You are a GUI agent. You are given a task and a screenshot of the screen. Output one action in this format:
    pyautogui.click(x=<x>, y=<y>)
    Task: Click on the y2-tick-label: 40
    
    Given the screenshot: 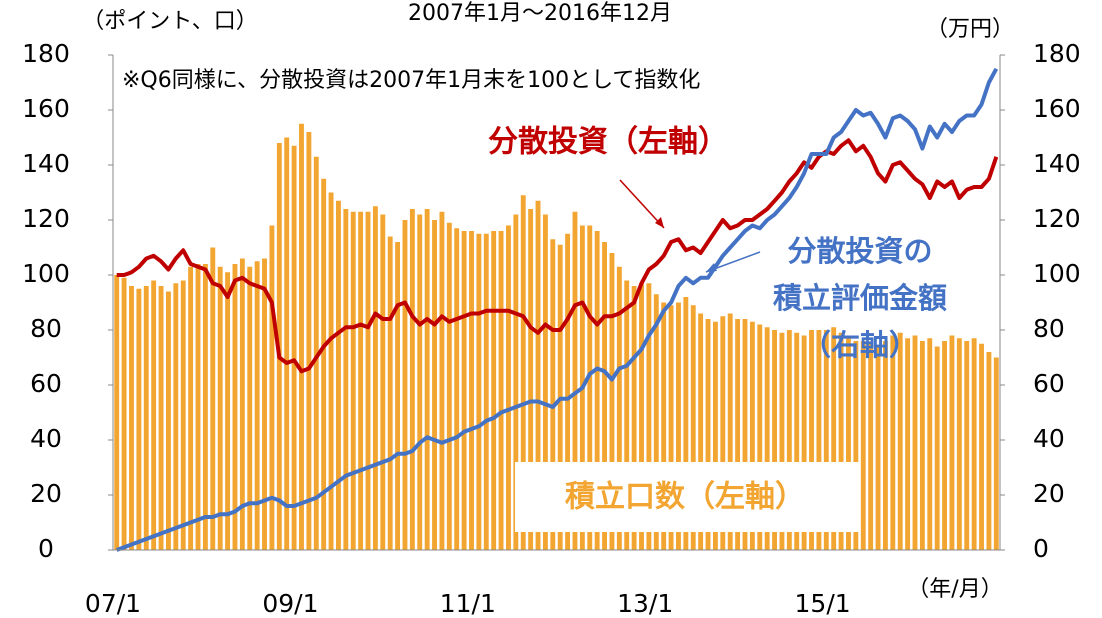 What is the action you would take?
    pyautogui.click(x=1049, y=438)
    